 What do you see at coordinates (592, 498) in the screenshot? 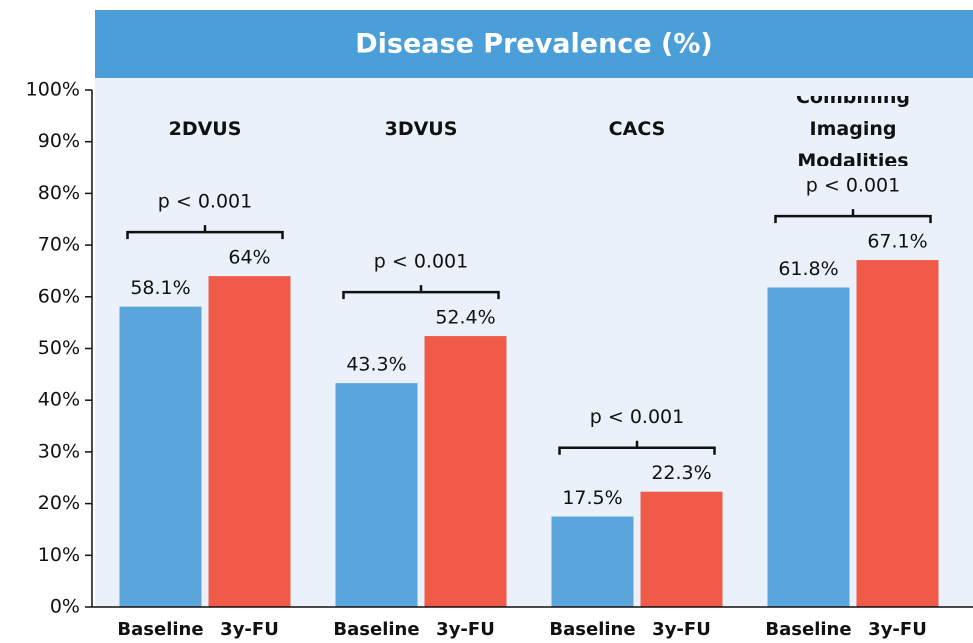
I see `value-label: 17.5%` at bounding box center [592, 498].